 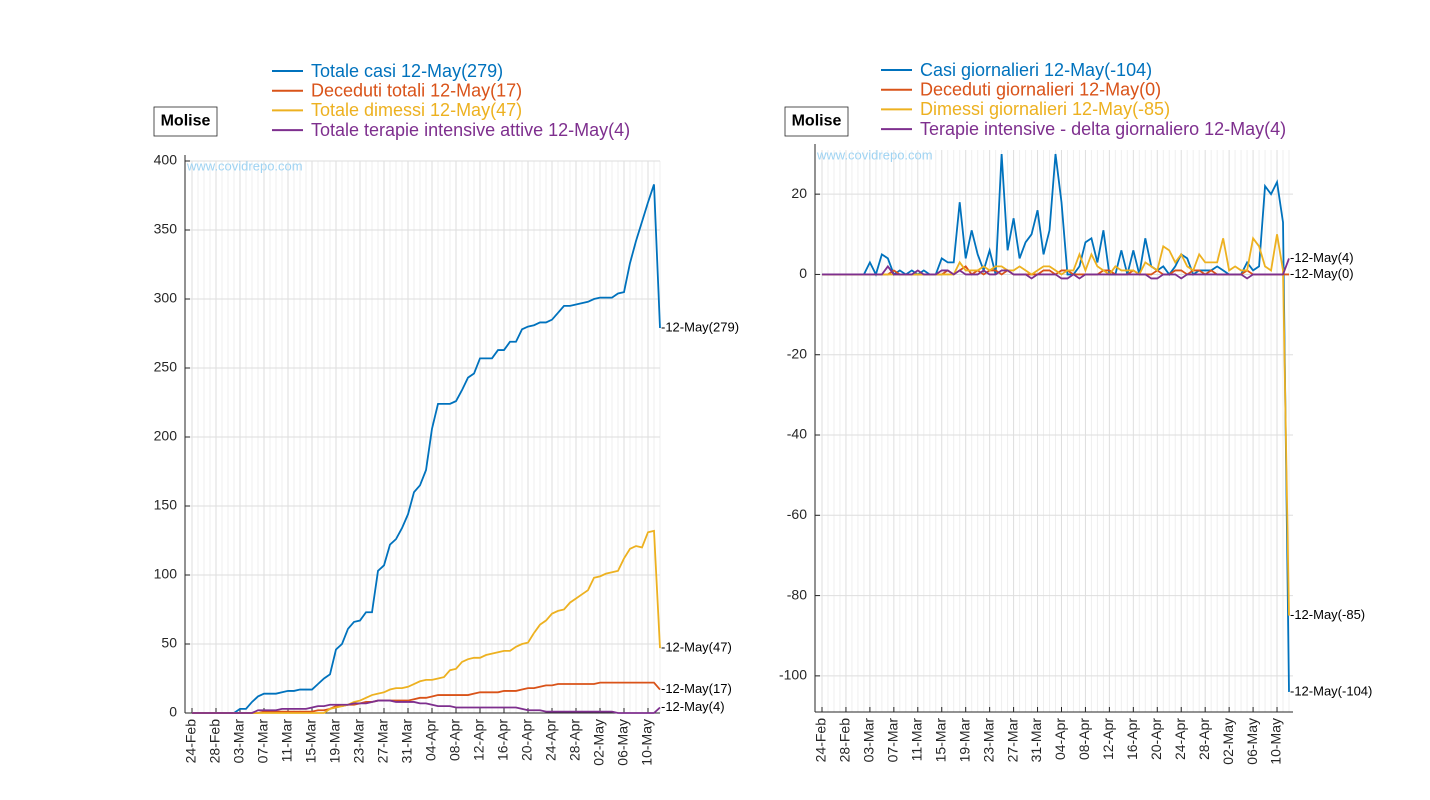 I want to click on end-label: -12-May(17), so click(x=696, y=688).